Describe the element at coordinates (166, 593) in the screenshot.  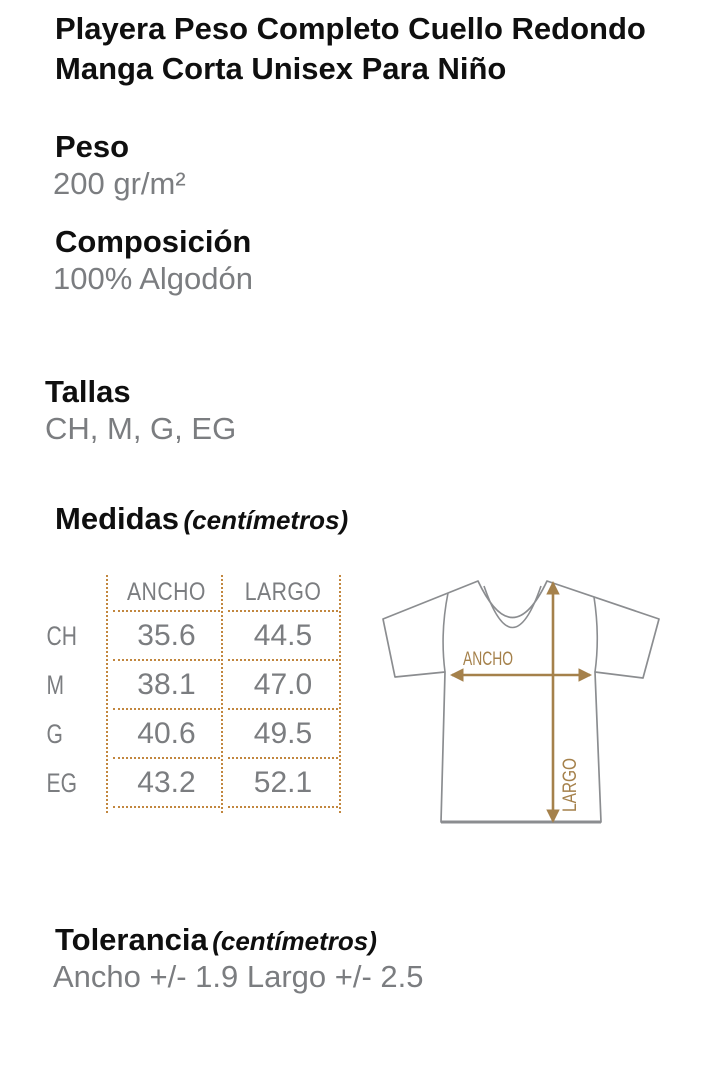
I see `column-header-ancho: ANCHO` at that location.